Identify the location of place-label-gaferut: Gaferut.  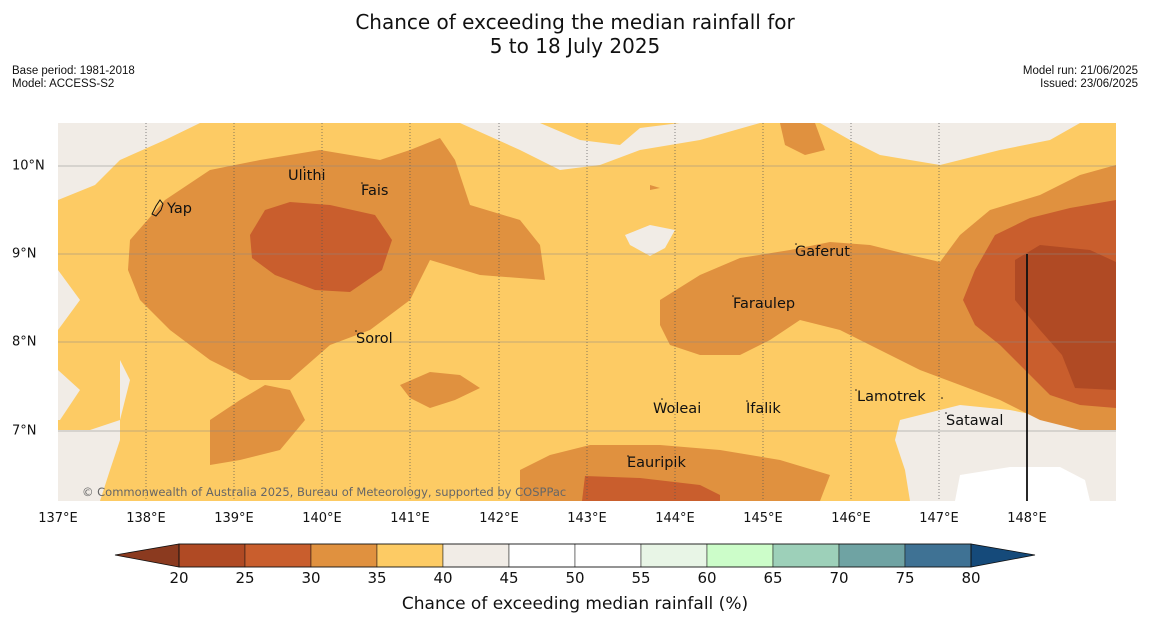
(822, 252).